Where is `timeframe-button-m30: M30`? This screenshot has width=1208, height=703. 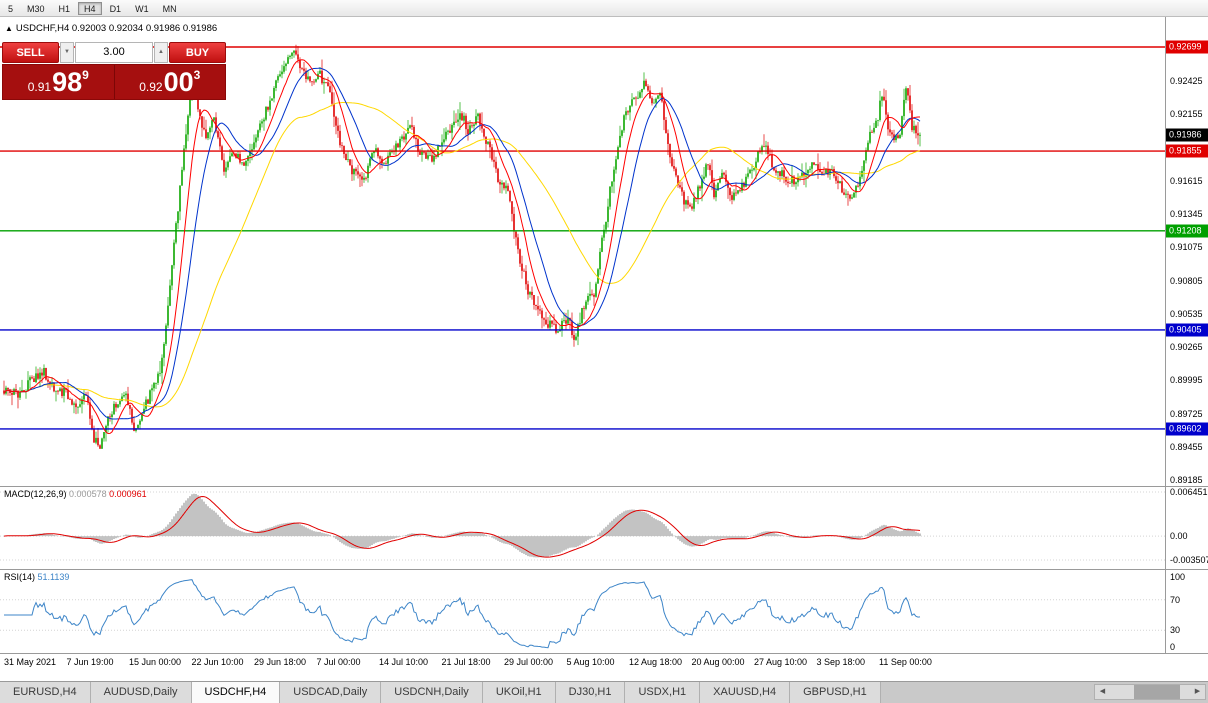 timeframe-button-m30: M30 is located at coordinates (36, 8).